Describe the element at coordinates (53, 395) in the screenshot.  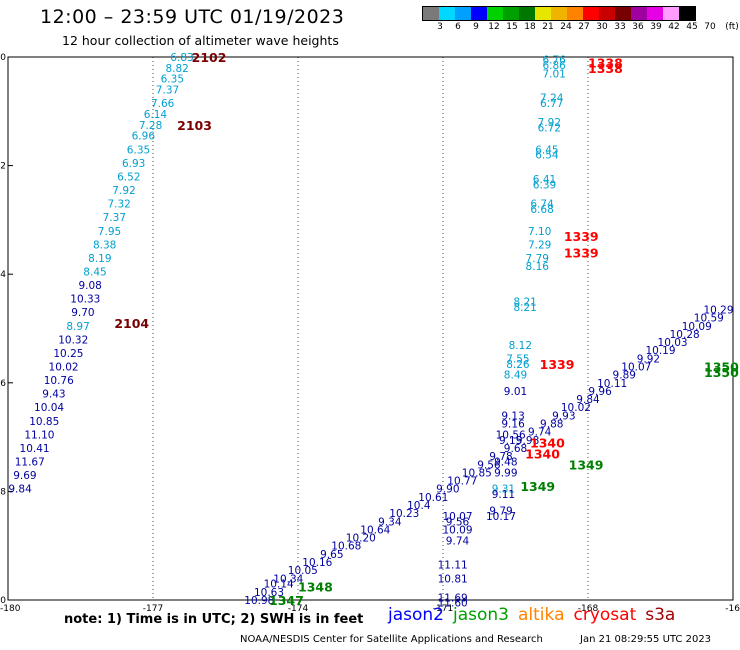
I see `wave-height-label: 9.43` at that location.